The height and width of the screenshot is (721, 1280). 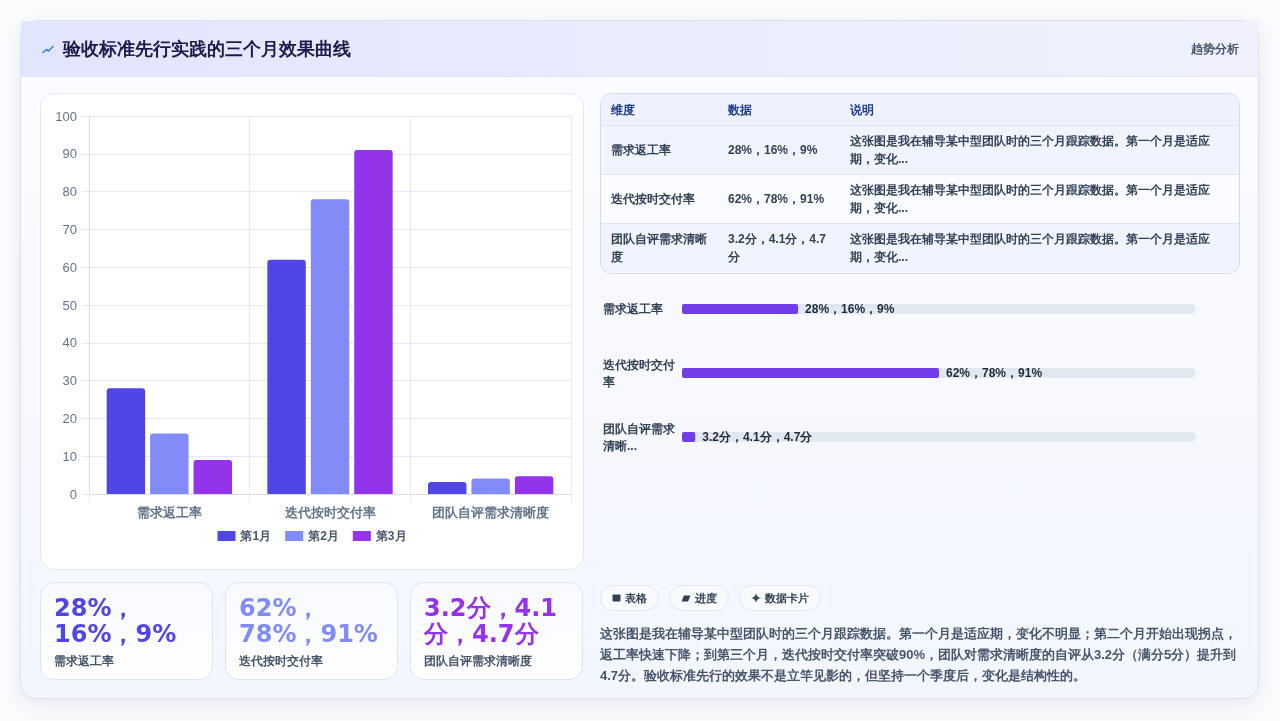 I want to click on y-tick-label: 50, so click(x=69, y=305).